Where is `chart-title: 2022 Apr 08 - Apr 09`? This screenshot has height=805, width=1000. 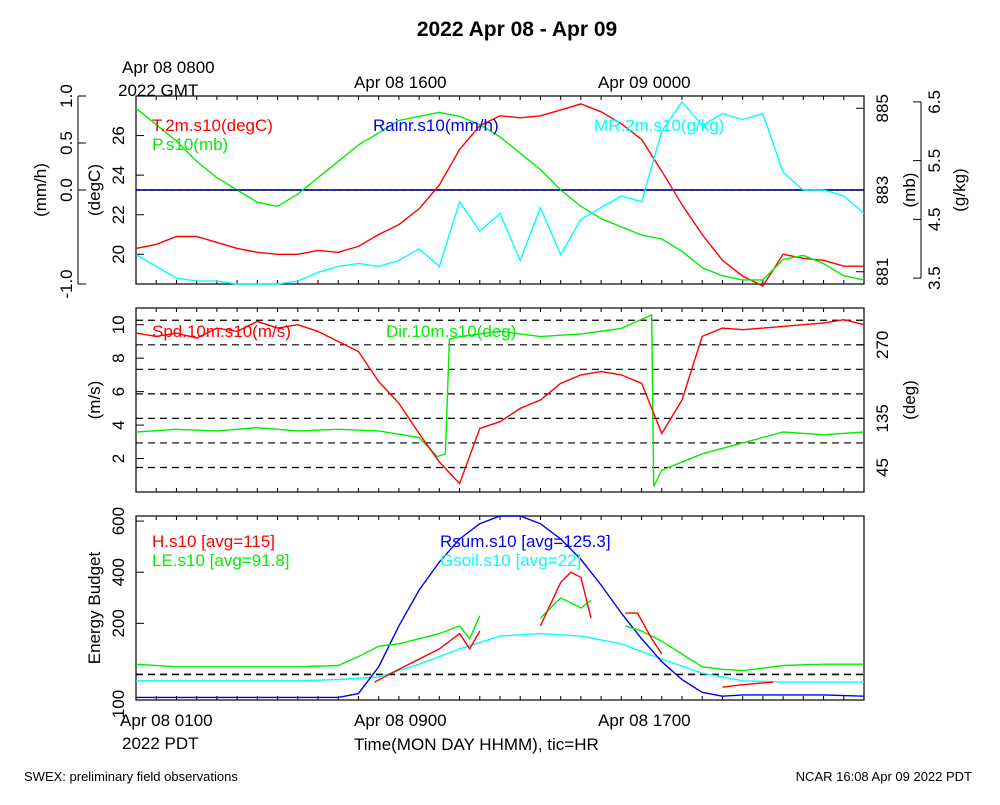
chart-title: 2022 Apr 08 - Apr 09 is located at coordinates (517, 29).